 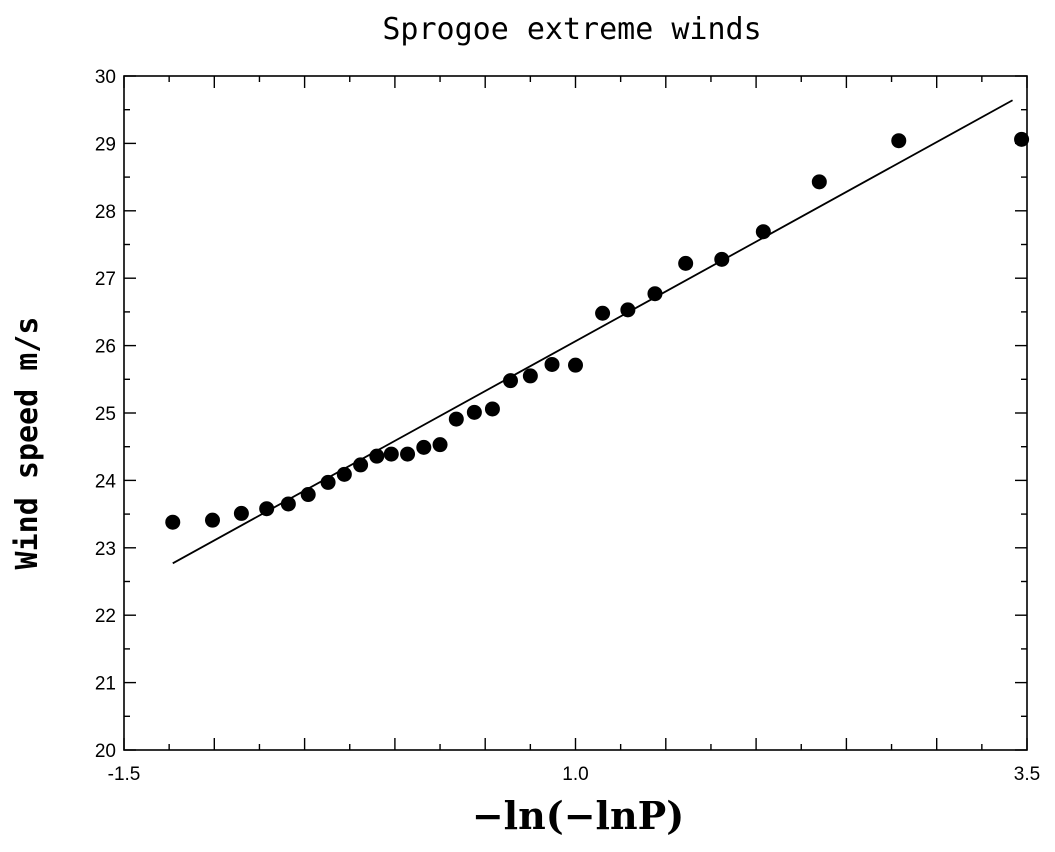 I want to click on y-tick-label: 20, so click(x=105, y=751).